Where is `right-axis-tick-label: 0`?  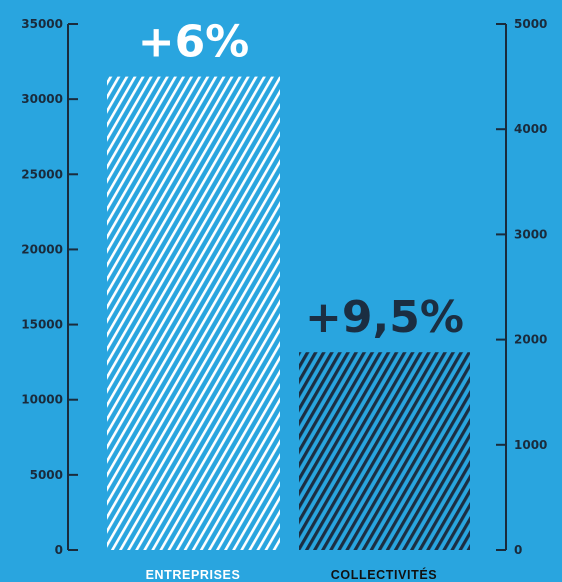
right-axis-tick-label: 0 is located at coordinates (518, 550).